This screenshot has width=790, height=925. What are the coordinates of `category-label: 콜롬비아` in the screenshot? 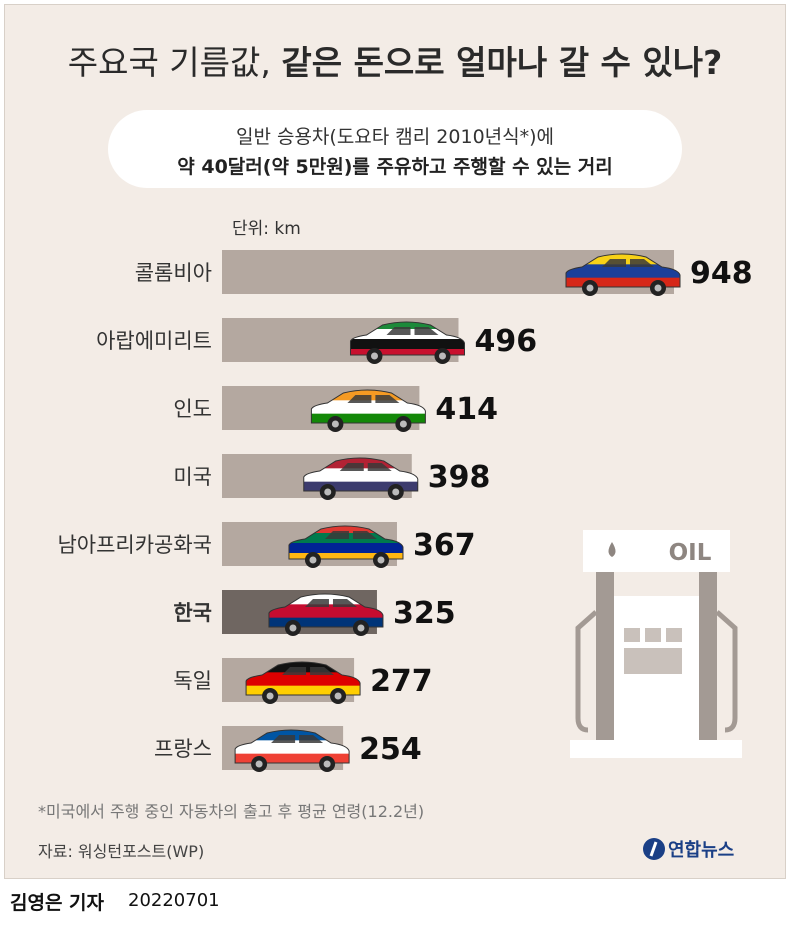 It's located at (173, 273).